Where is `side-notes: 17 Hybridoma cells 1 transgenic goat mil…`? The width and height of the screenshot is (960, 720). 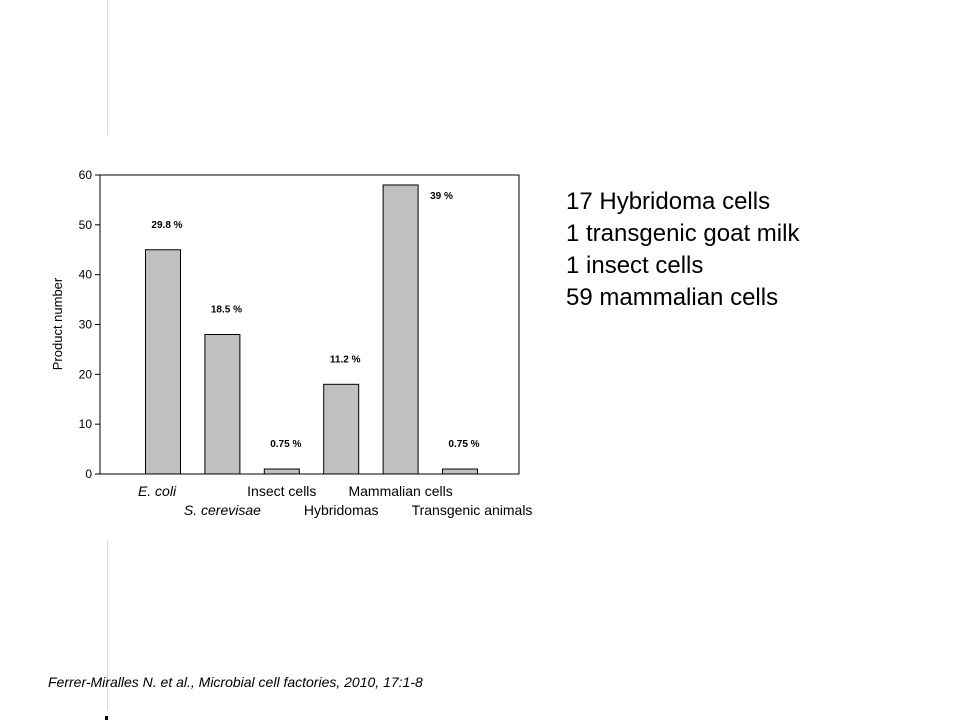
side-notes: 17 Hybridoma cells 1 transgenic goat mil… is located at coordinates (682, 250).